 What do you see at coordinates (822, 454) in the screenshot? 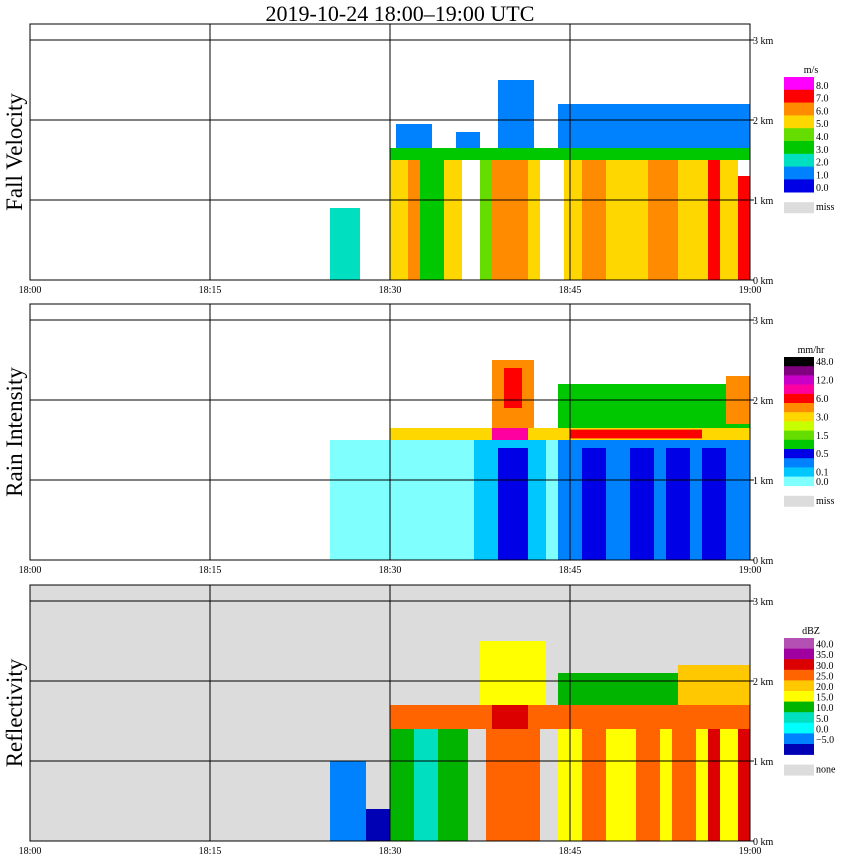
I see `rain-intensity-legend-label: 0.5` at bounding box center [822, 454].